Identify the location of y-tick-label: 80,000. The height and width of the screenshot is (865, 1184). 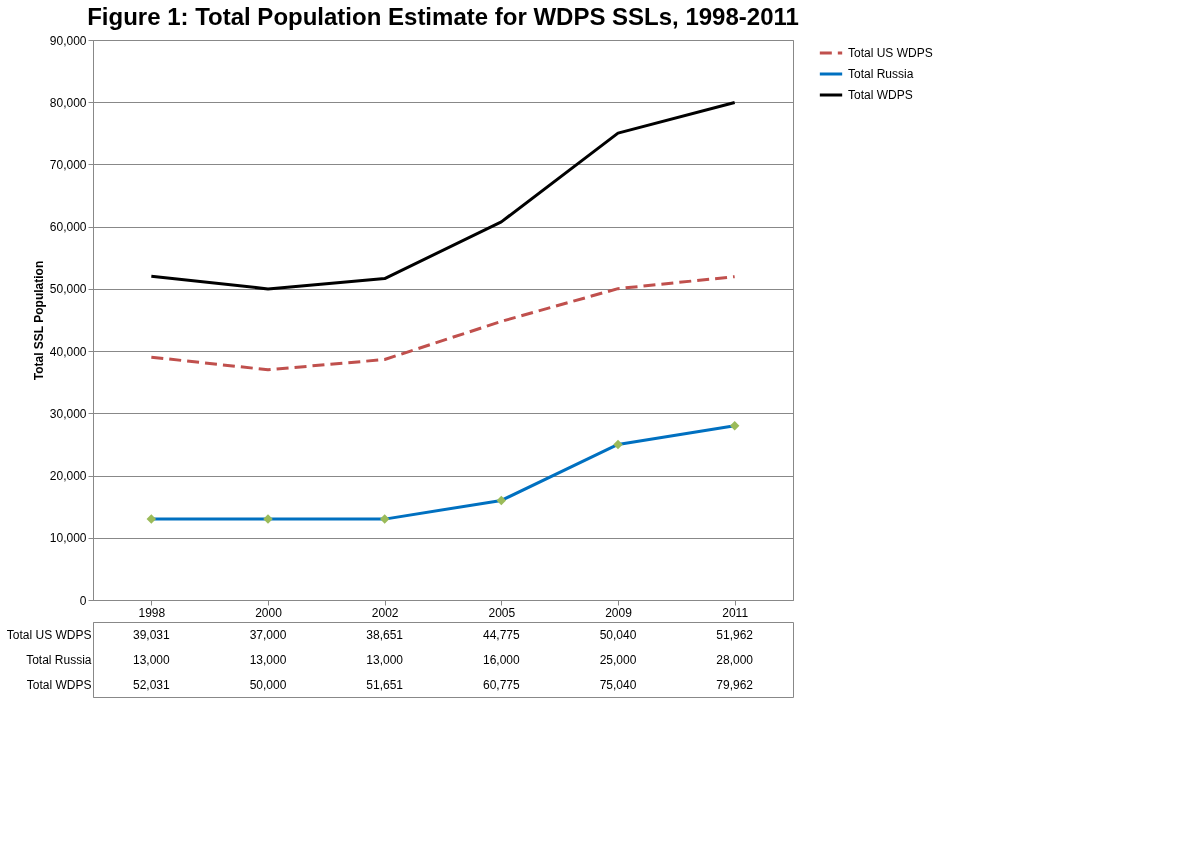
(68, 102).